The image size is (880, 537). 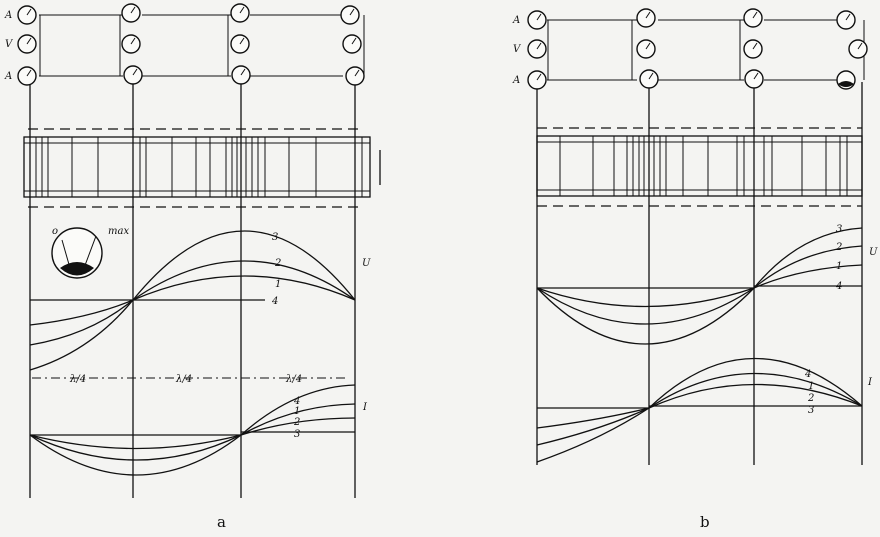 I want to click on panel-a-quarter-wave-markers: λ/4 λ/4 λ/4, so click(x=188, y=379).